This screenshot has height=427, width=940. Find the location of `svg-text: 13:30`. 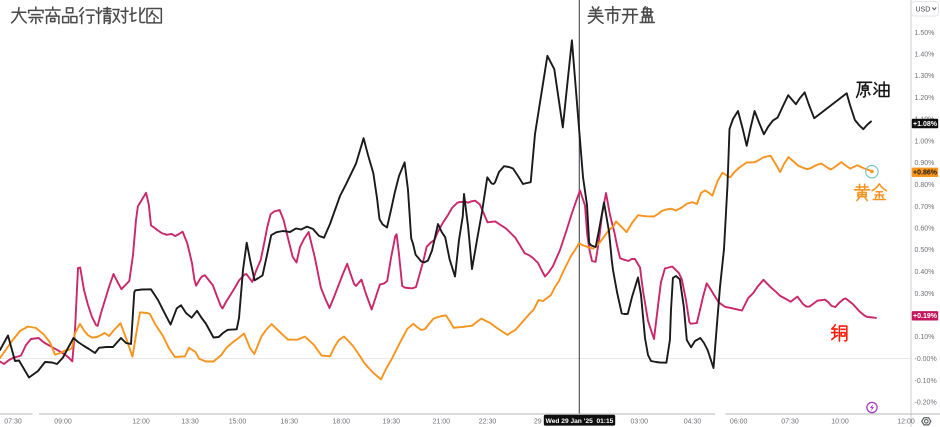

svg-text: 13:30 is located at coordinates (190, 421).